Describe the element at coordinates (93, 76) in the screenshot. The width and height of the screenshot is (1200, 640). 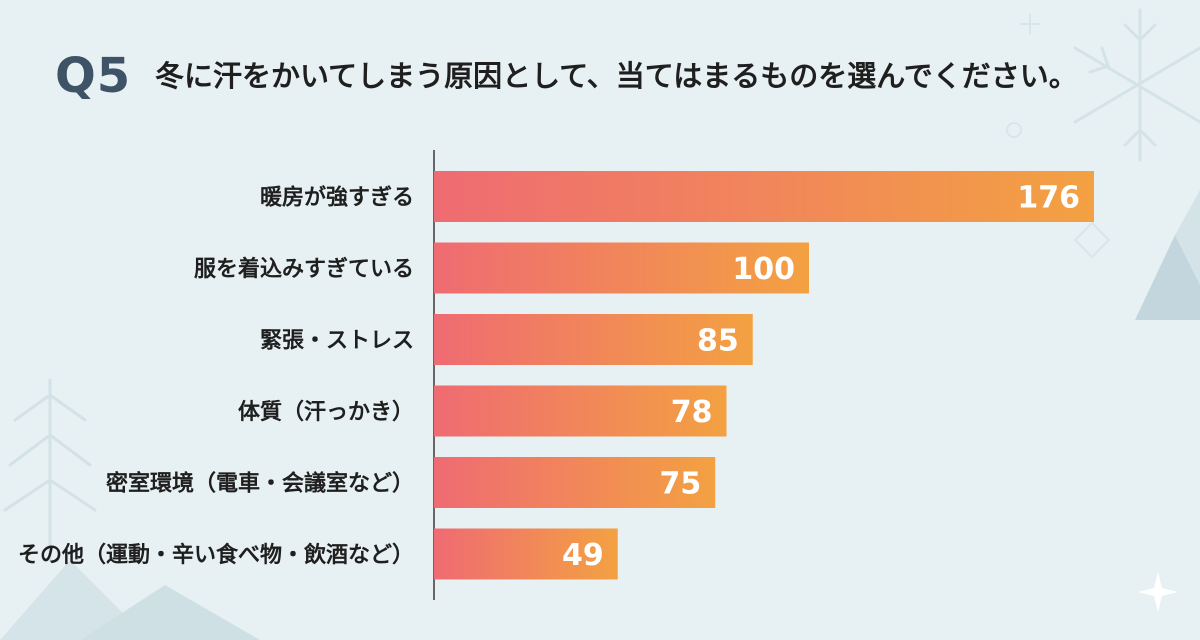
I see `question-number: Q5` at that location.